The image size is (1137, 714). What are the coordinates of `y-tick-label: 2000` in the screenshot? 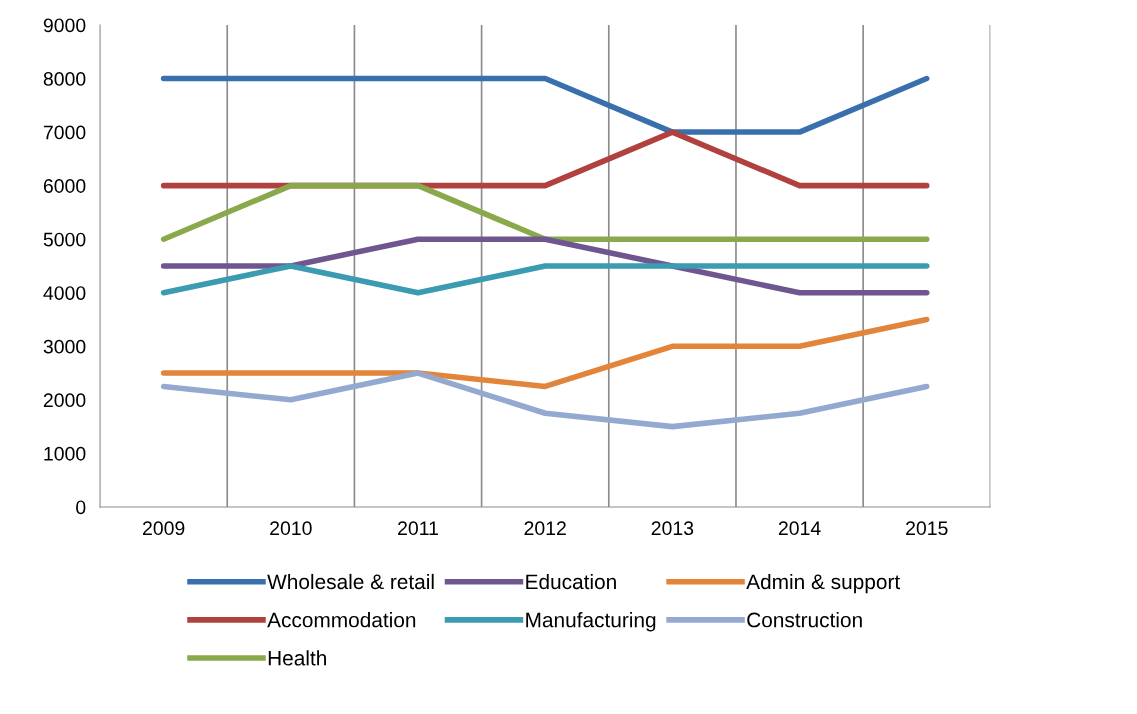 It's located at (64, 400).